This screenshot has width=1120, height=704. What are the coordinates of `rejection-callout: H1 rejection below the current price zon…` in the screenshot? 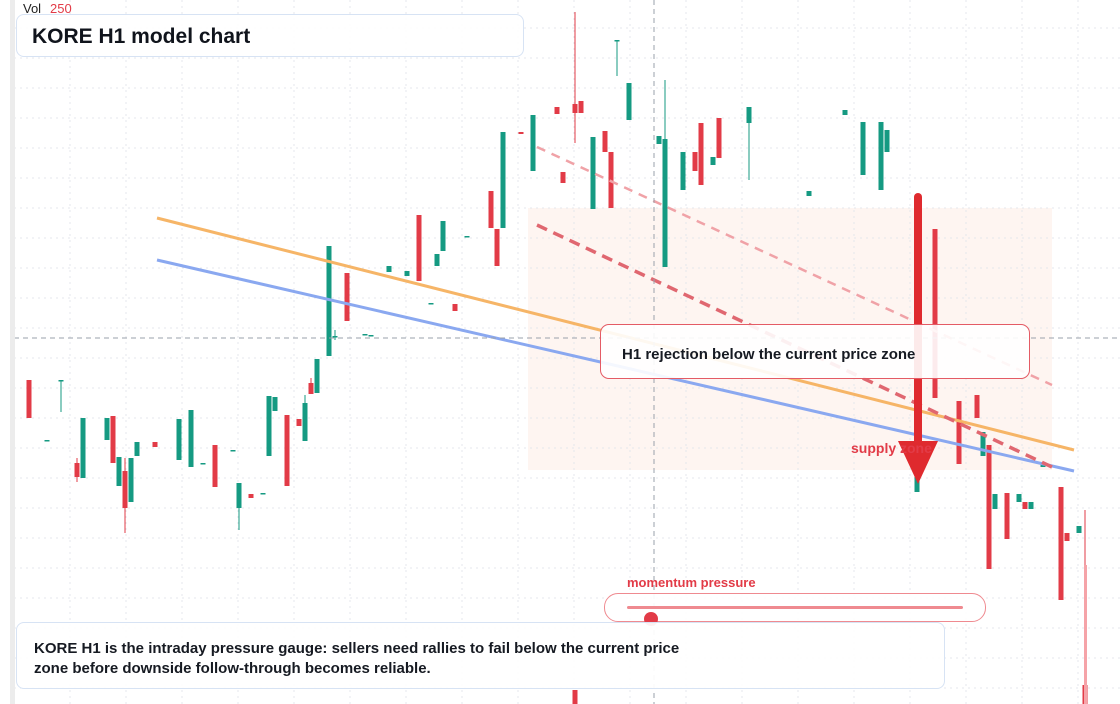 It's located at (815, 351).